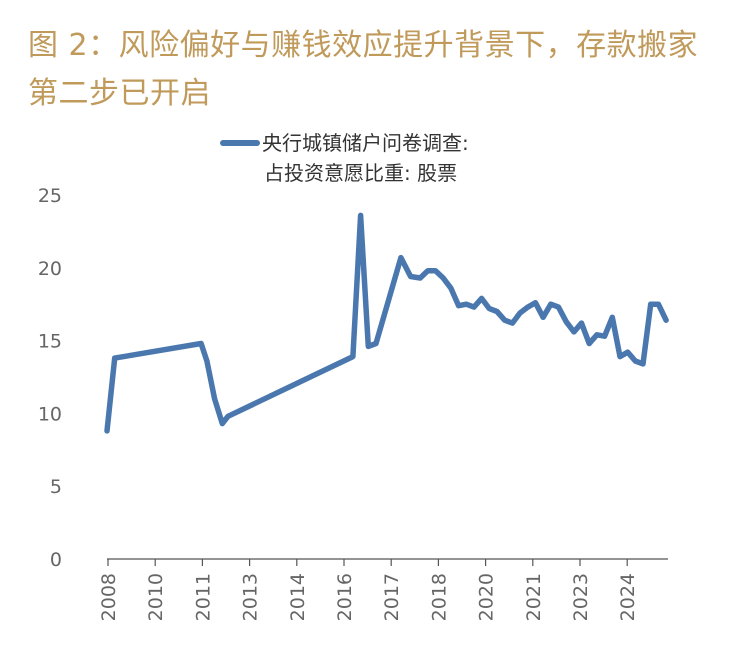  What do you see at coordinates (363, 69) in the screenshot?
I see `chart-title: 图 2：风险偏好与赚钱效应提升背景下，存款搬家第二步已开启` at bounding box center [363, 69].